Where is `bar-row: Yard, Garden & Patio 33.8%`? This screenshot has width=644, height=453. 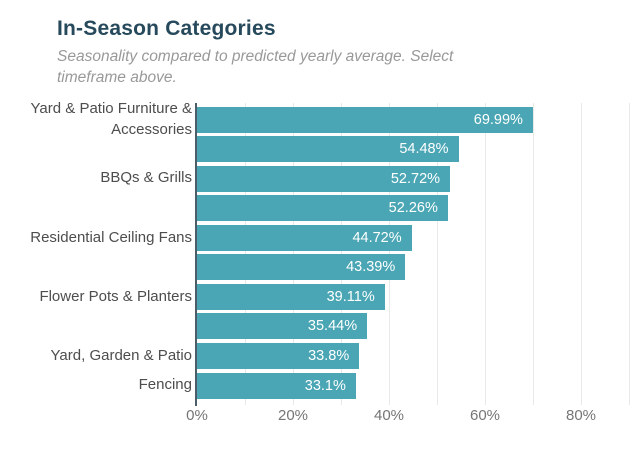
bar-row: Yard, Garden & Patio 33.8% is located at coordinates (344, 355).